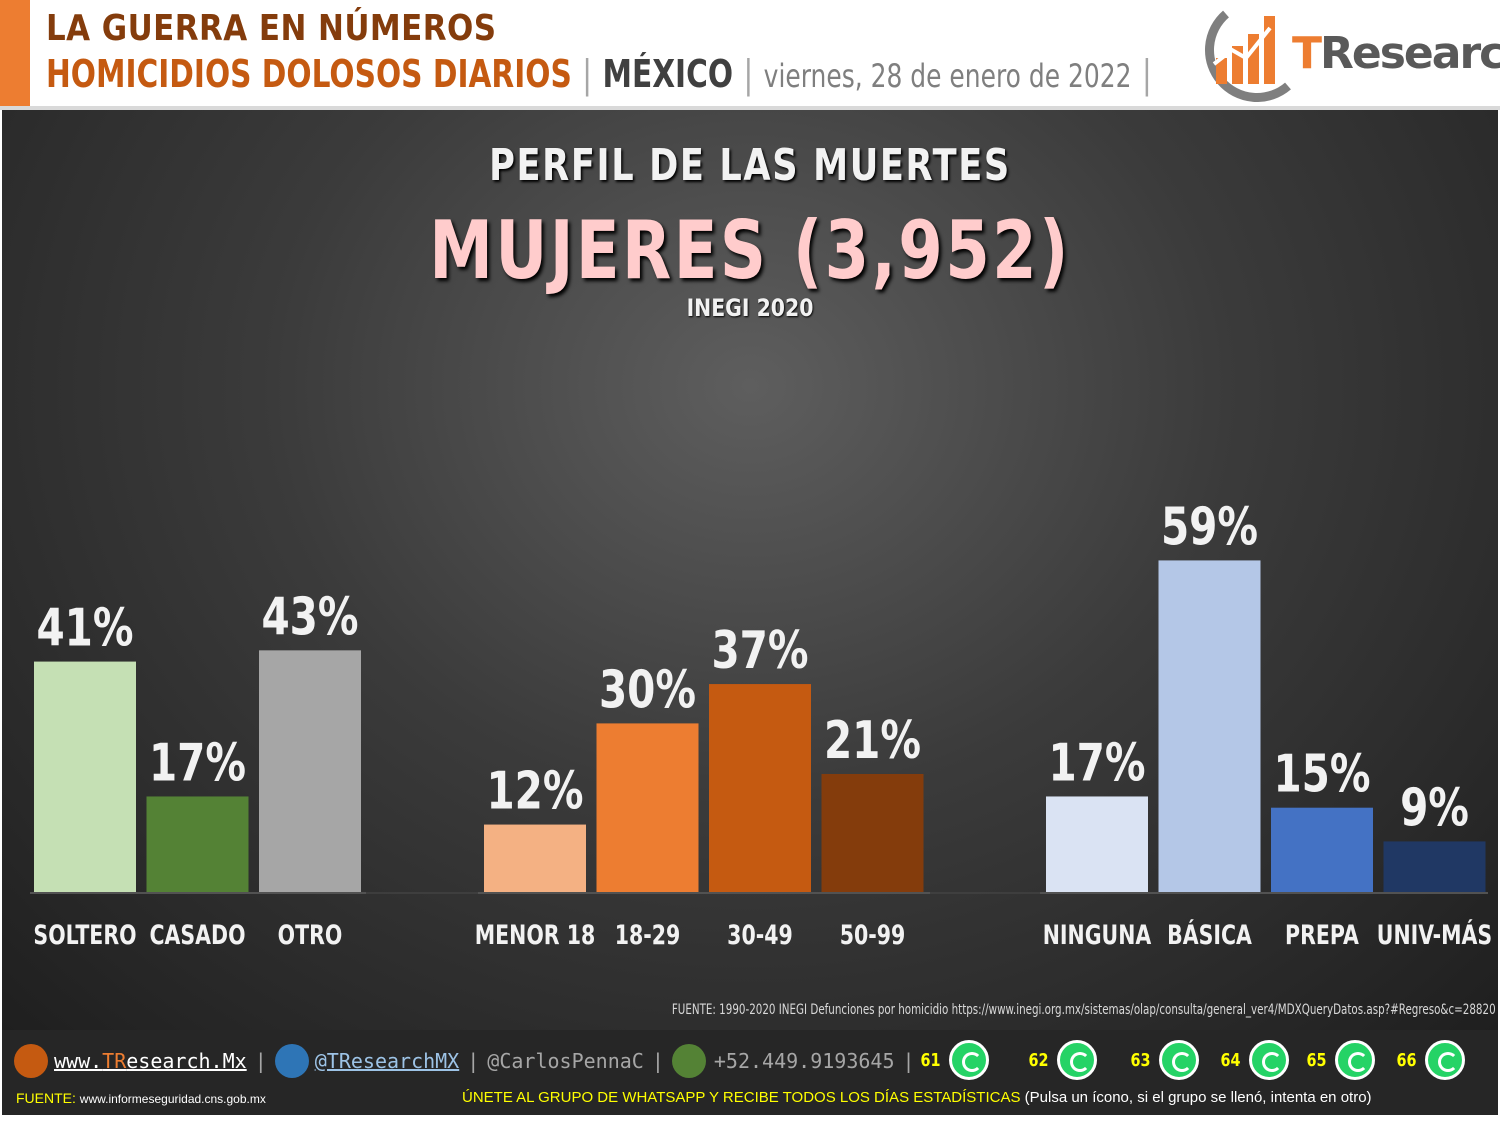 This screenshot has height=1125, width=1500. What do you see at coordinates (750, 108) in the screenshot?
I see `header-divider` at bounding box center [750, 108].